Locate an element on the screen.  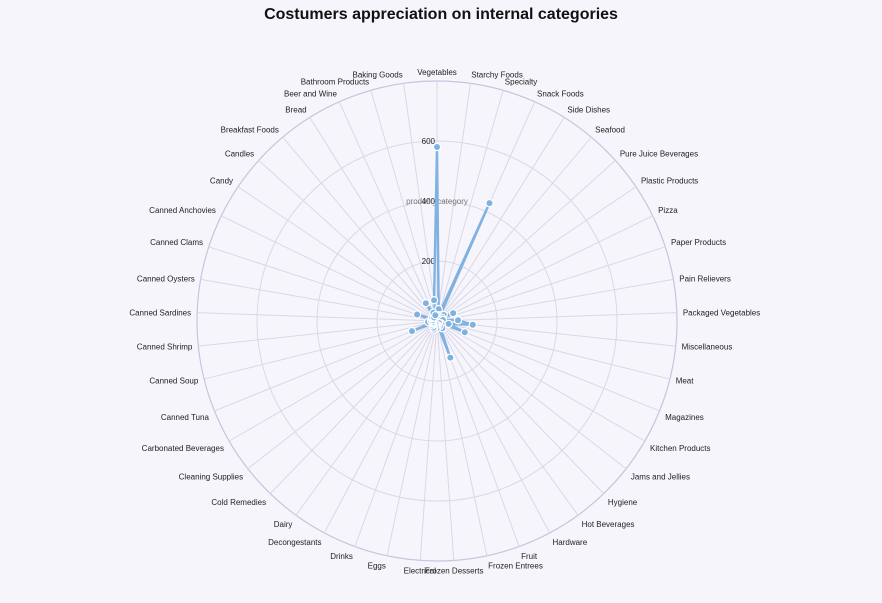
category-label: Carbonated Beverages is located at coordinates (183, 448).